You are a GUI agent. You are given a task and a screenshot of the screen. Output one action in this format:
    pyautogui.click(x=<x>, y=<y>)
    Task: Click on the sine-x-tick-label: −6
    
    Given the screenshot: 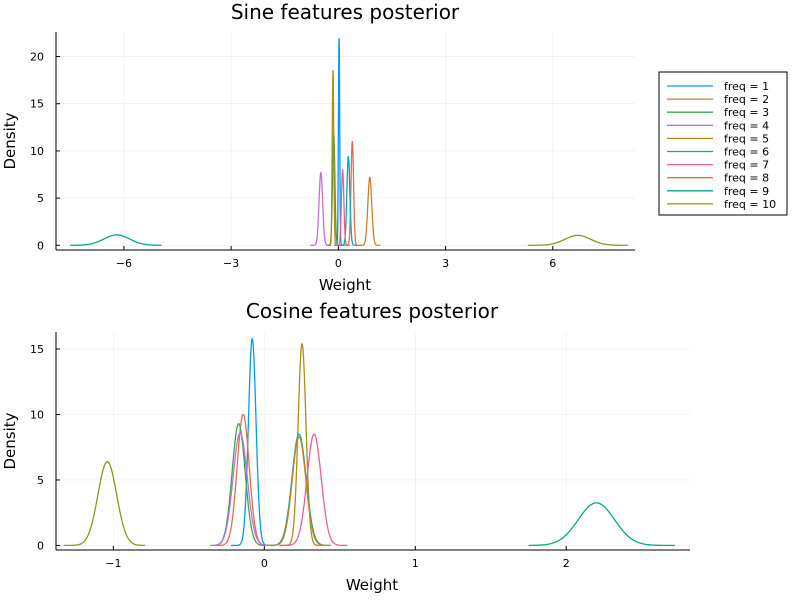 What is the action you would take?
    pyautogui.click(x=124, y=263)
    